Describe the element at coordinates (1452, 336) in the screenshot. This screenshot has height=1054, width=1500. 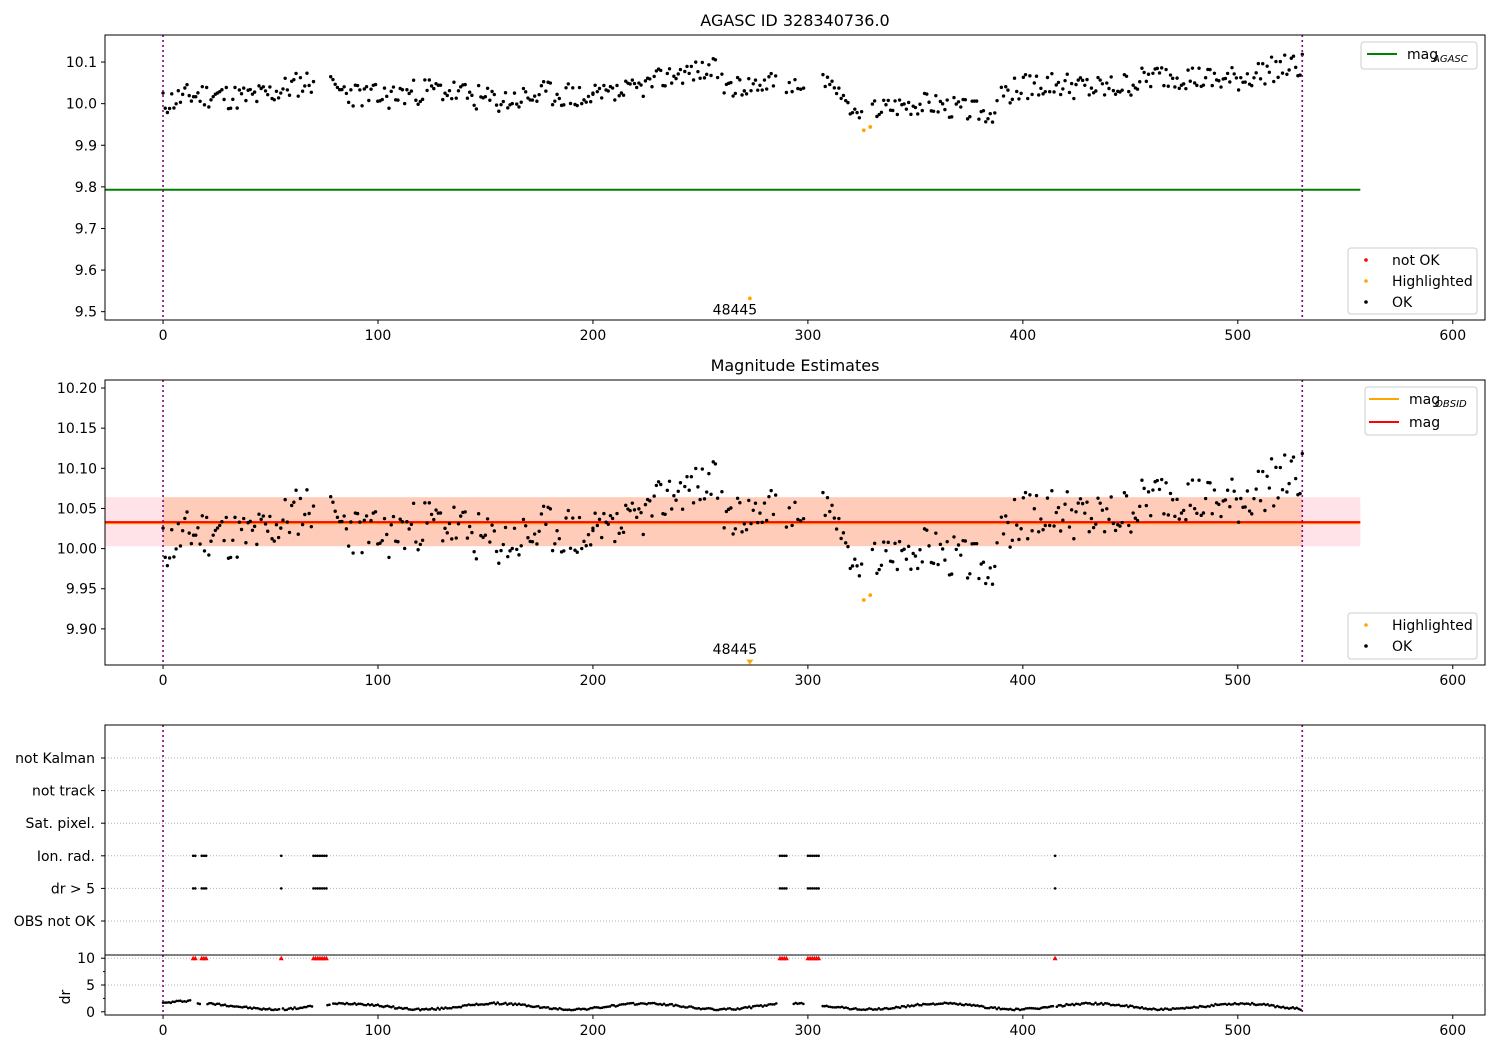
I see `agasc-xtick-label: 600` at that location.